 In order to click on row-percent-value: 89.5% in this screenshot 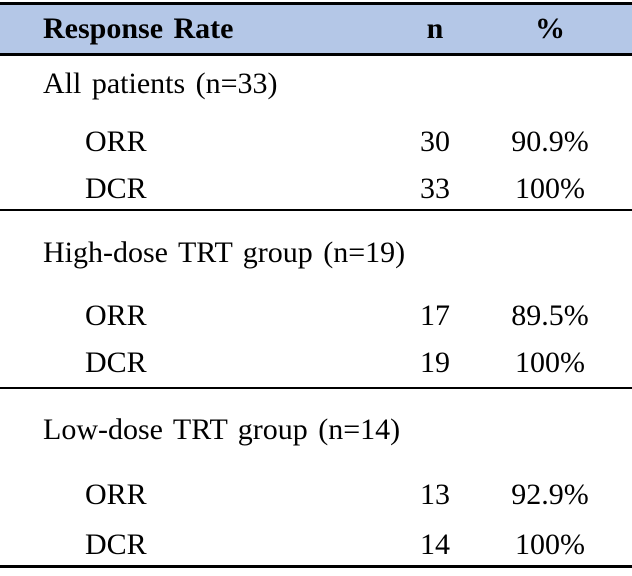, I will do `click(550, 315)`.